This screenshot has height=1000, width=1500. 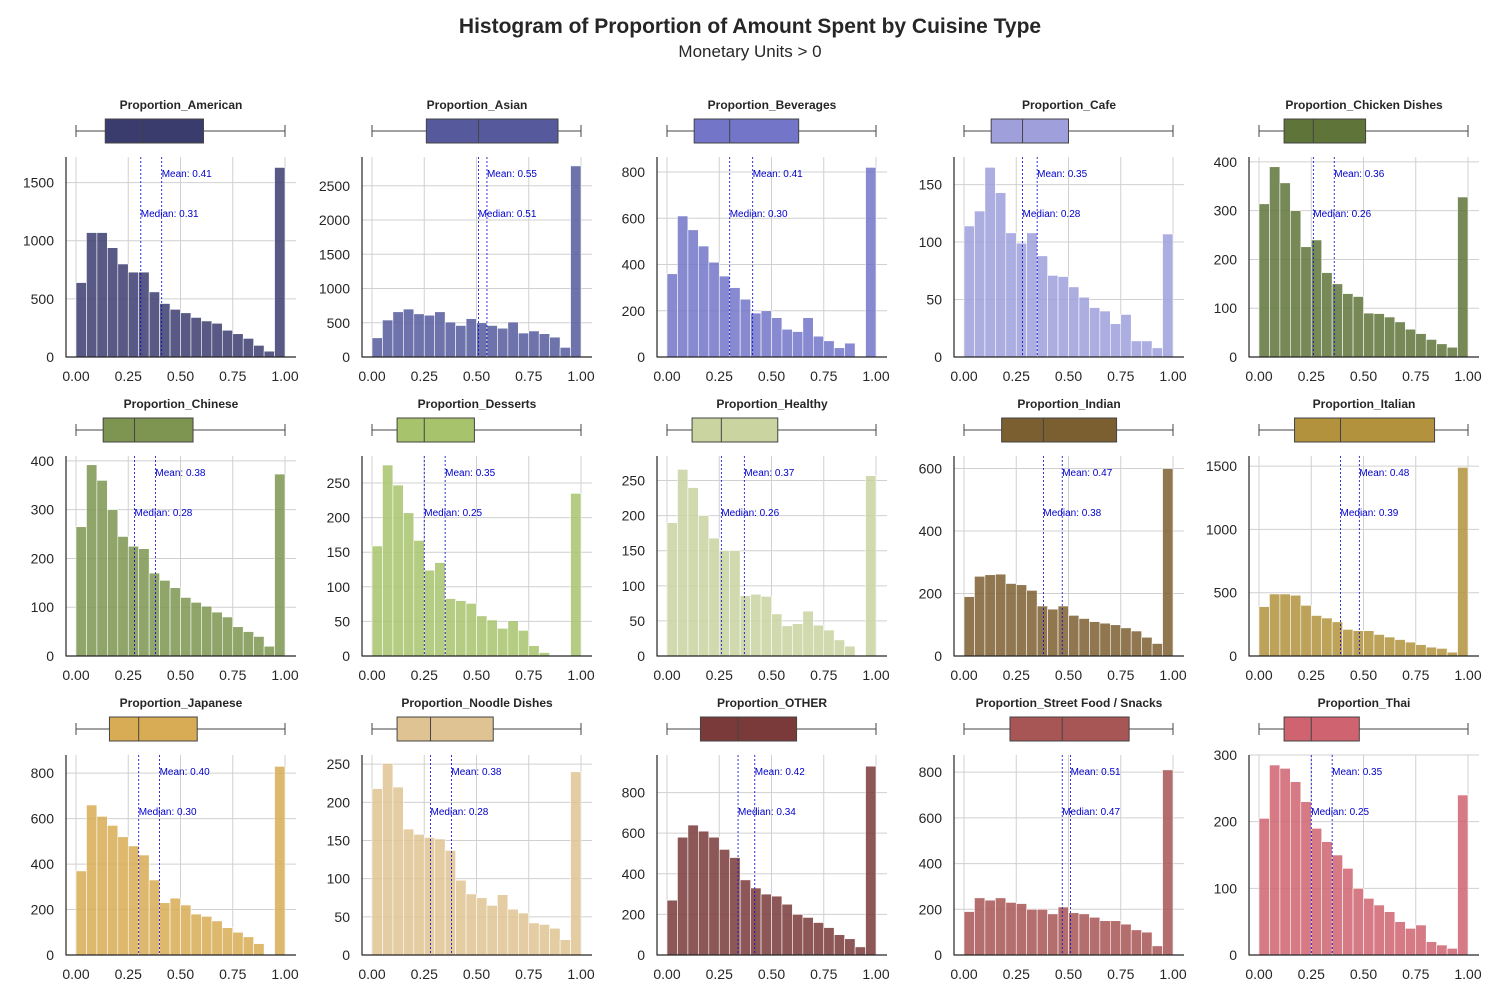 I want to click on x-tick-label: 0.50, so click(x=771, y=376).